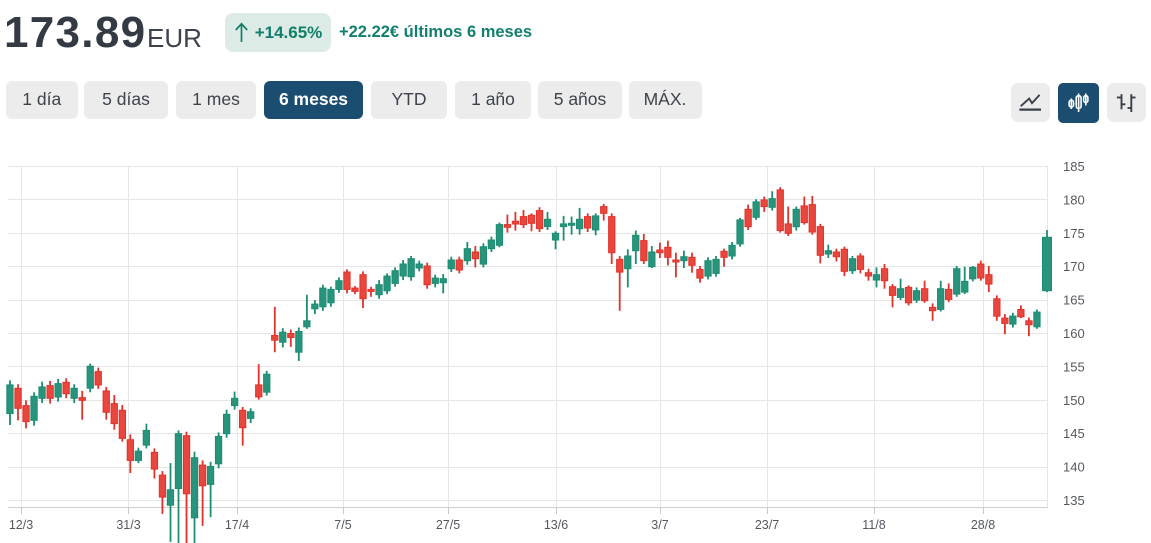 The height and width of the screenshot is (543, 1151). I want to click on svg-text: 11/8, so click(873, 525).